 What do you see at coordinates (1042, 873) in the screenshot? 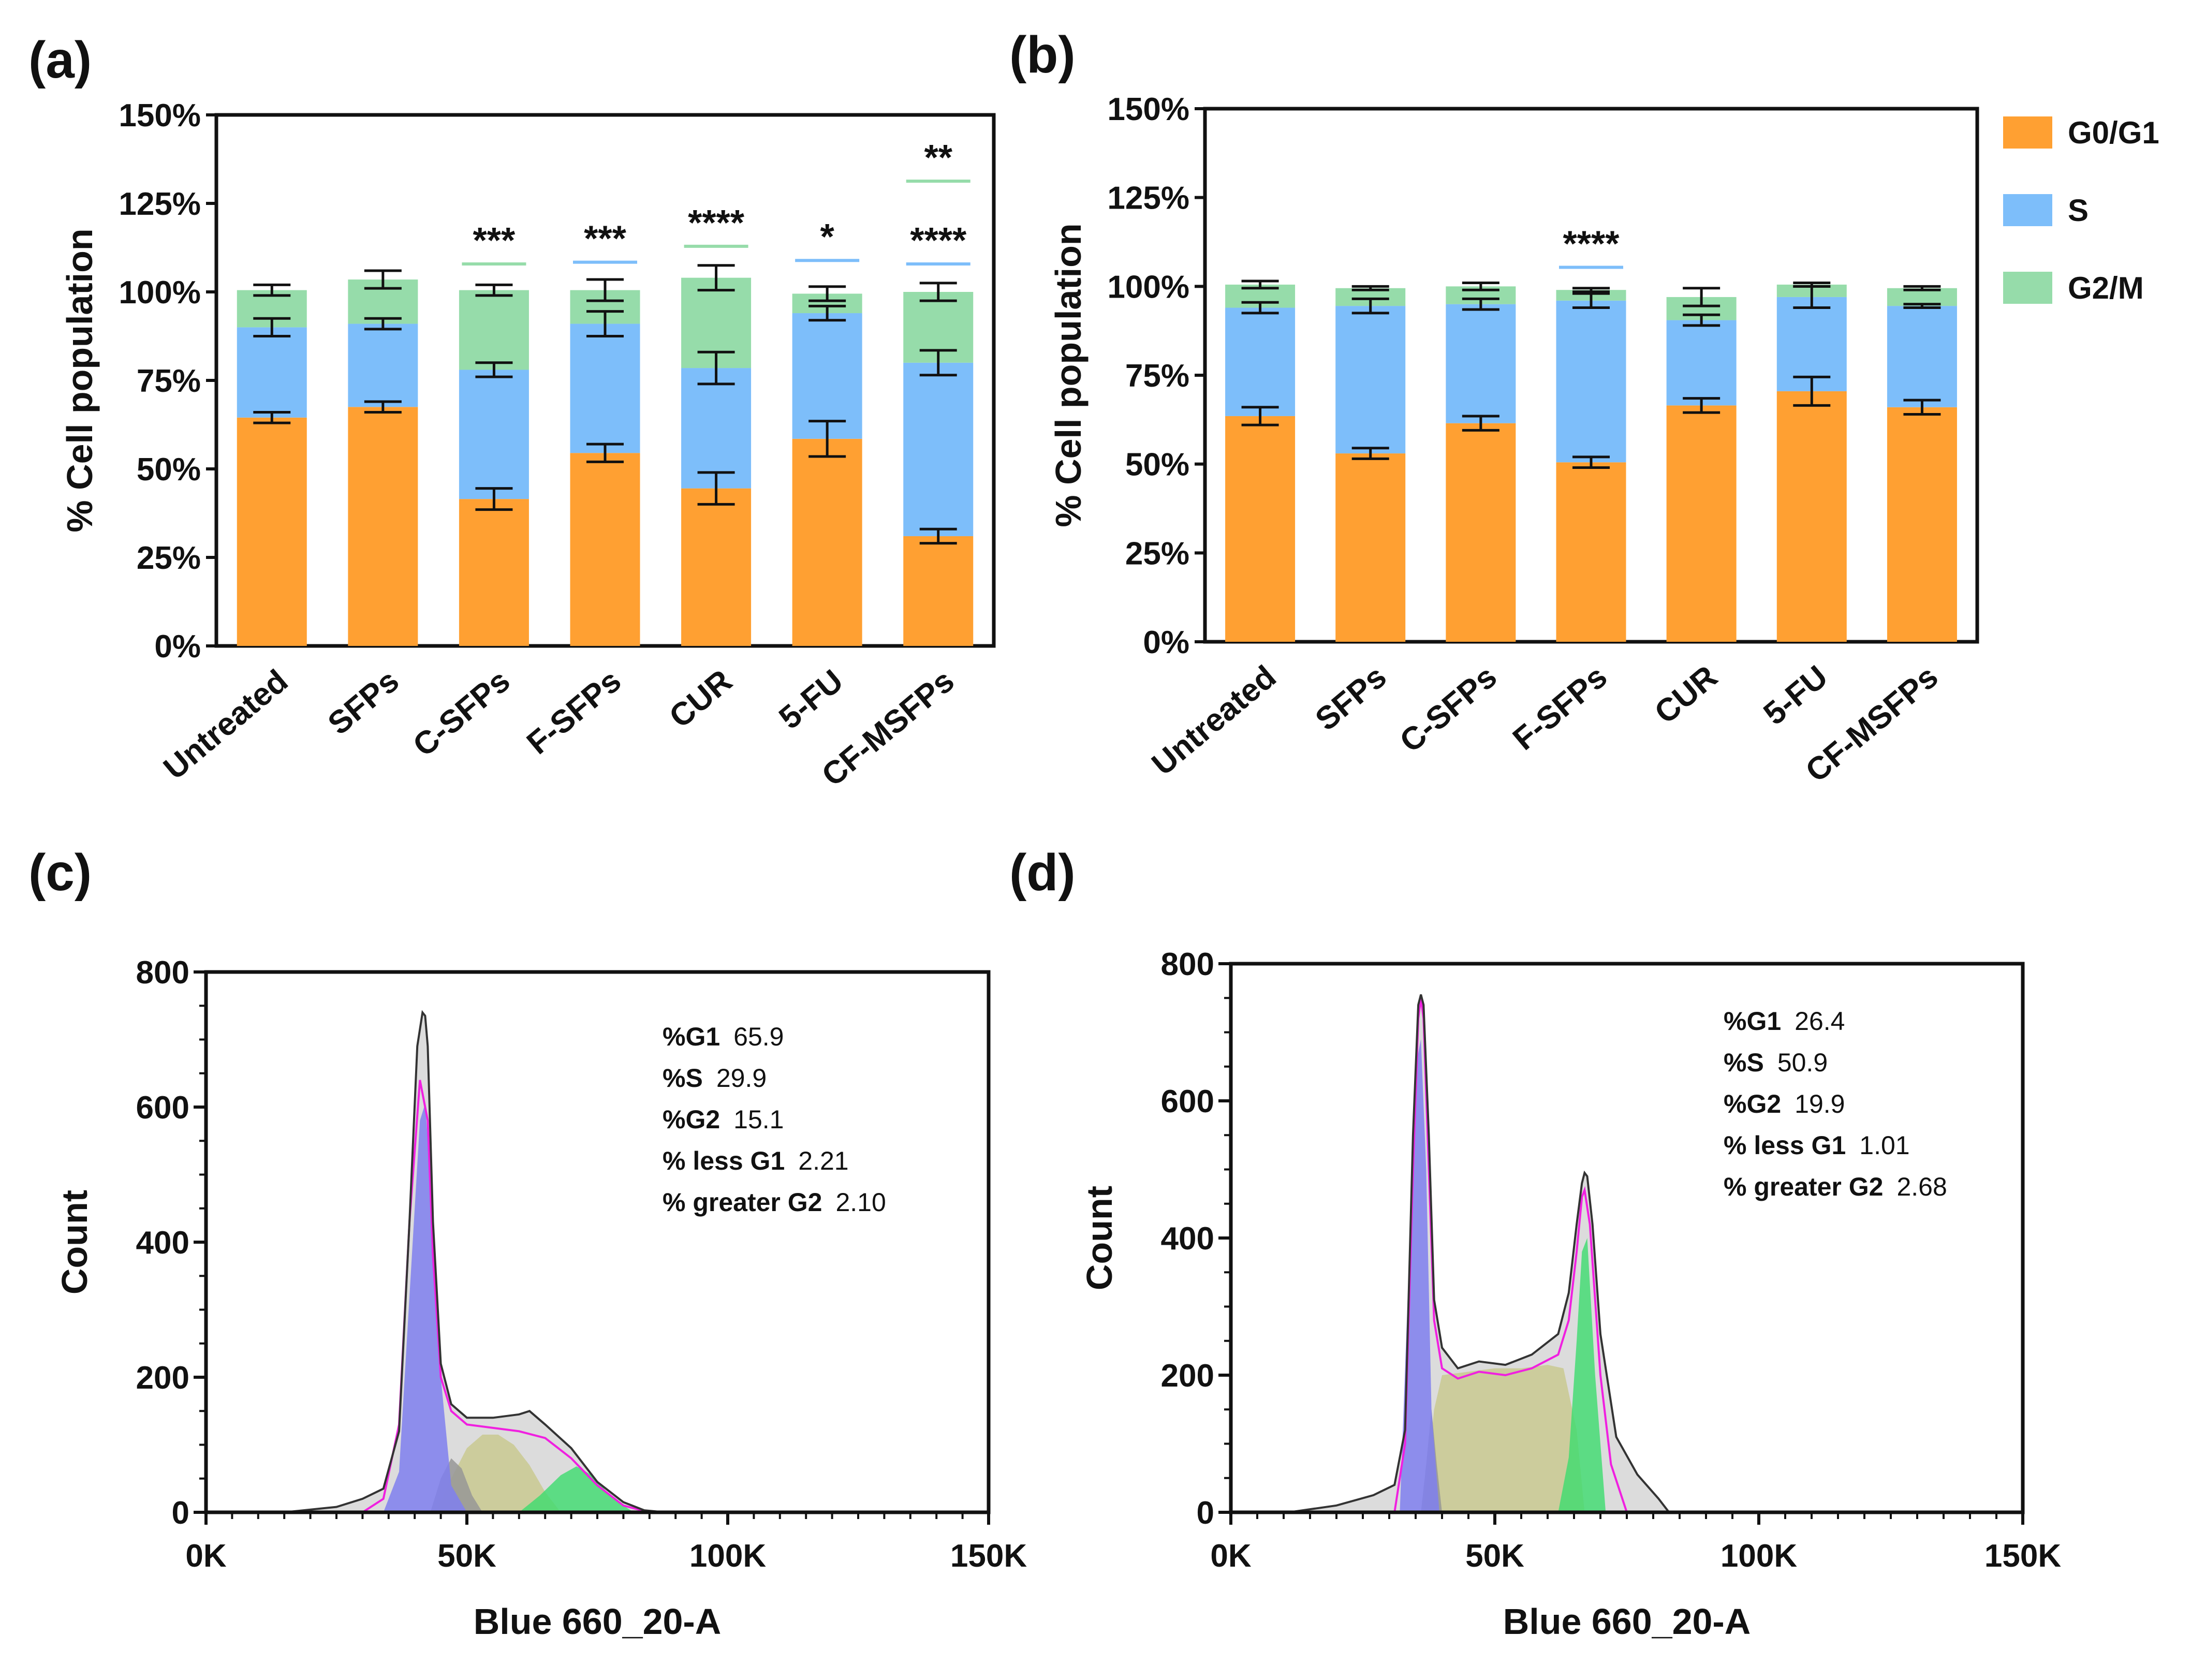
I see `panel-label-d: (d)` at bounding box center [1042, 873].